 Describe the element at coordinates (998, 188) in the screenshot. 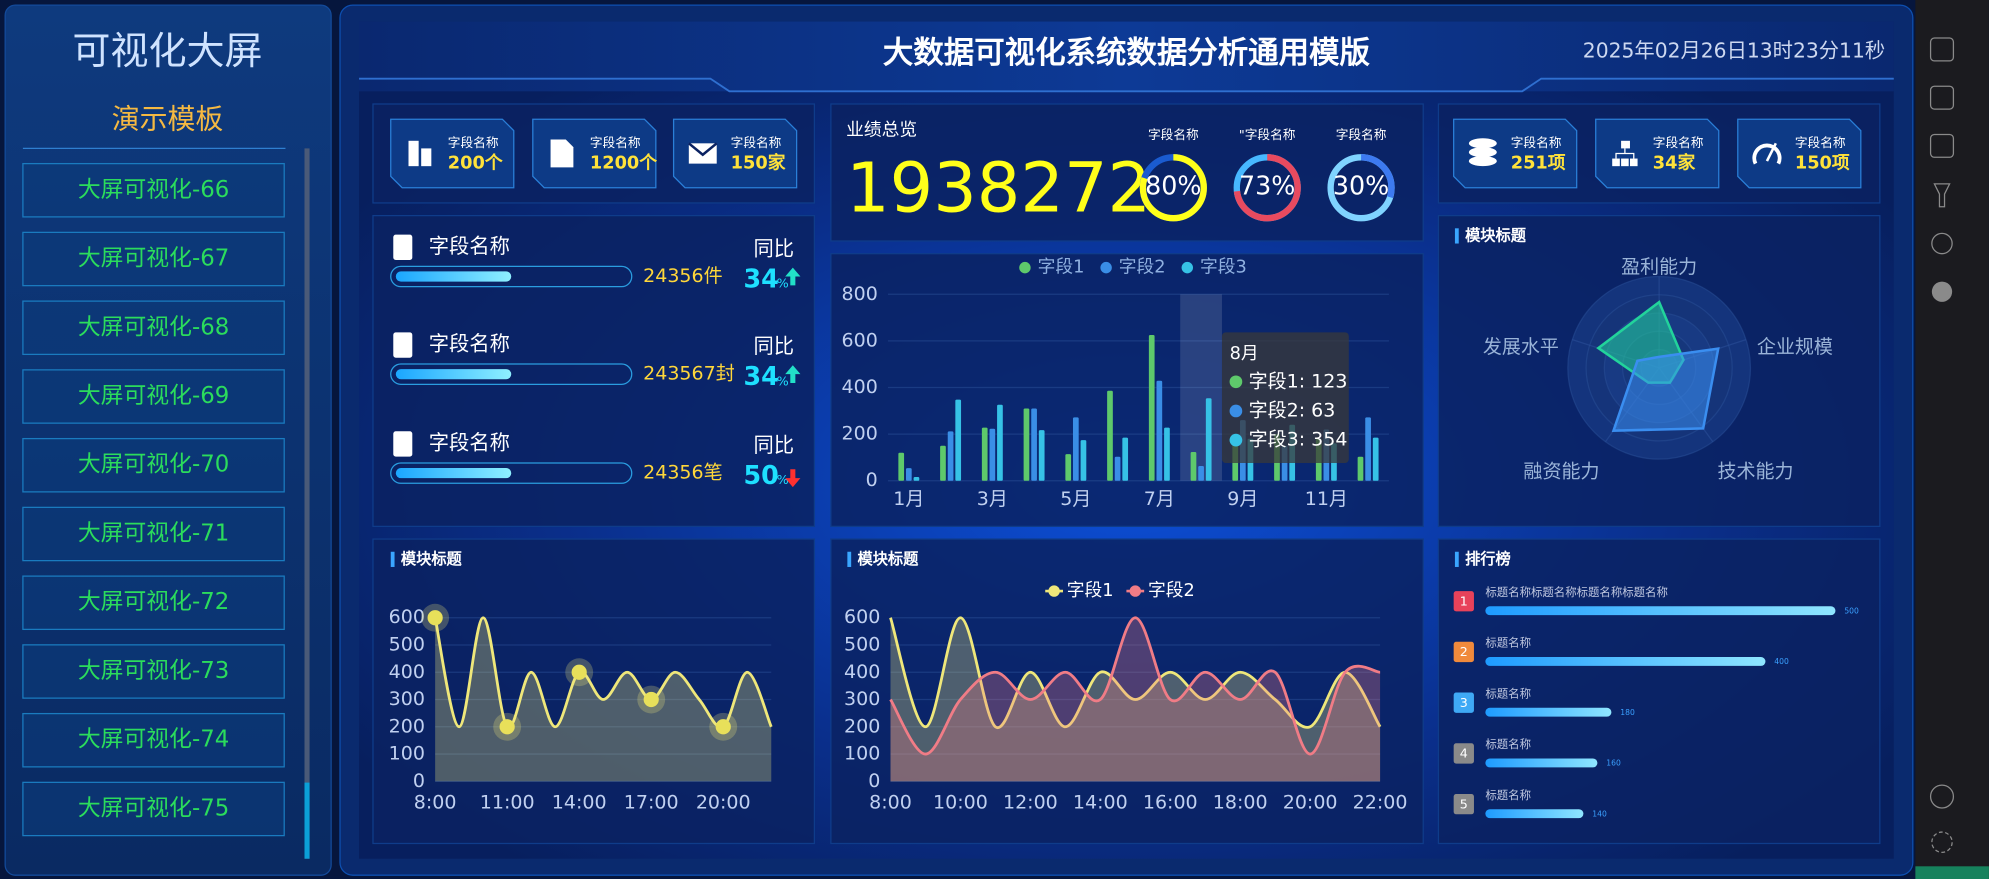

I see `overview-total: 1938272` at that location.